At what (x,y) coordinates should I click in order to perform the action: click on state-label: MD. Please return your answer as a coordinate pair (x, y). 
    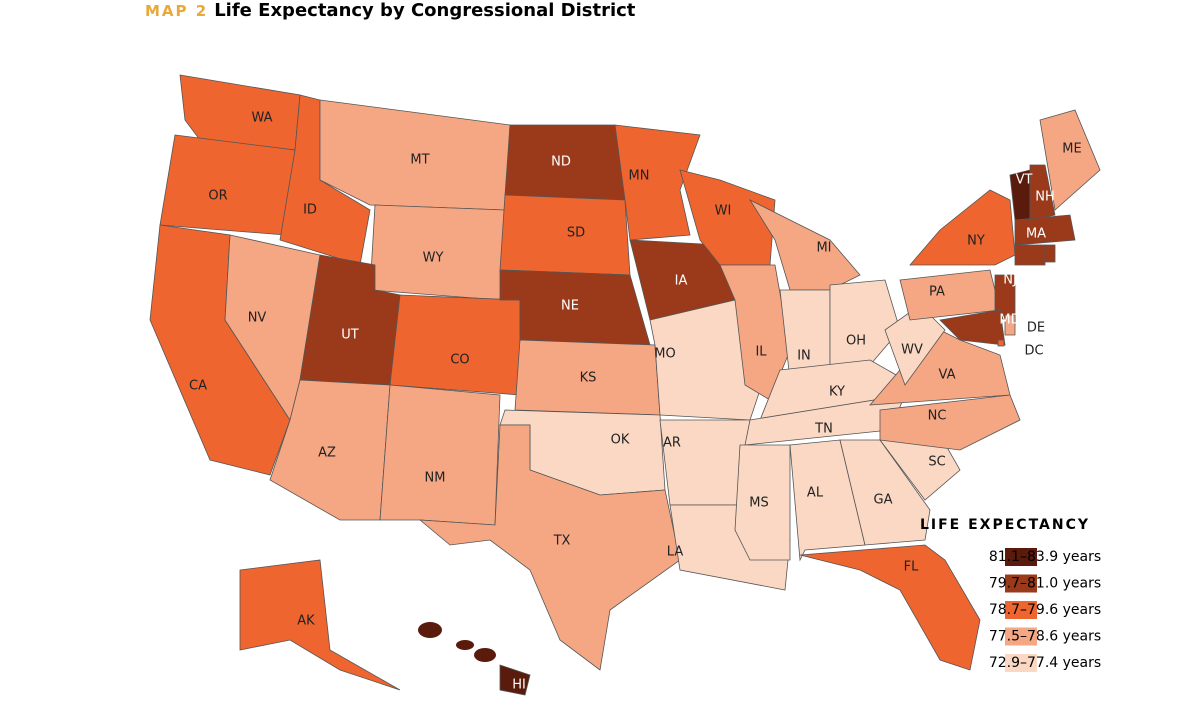
    Looking at the image, I should click on (1009, 320).